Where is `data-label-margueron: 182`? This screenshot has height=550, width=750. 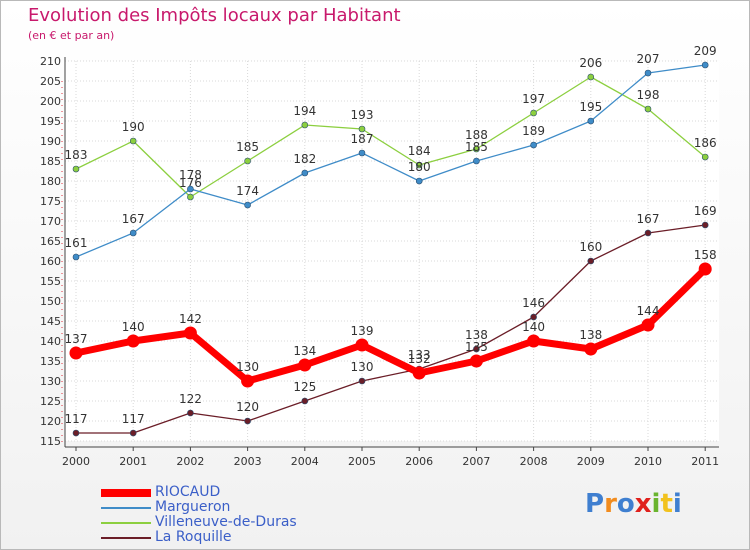 data-label-margueron: 182 is located at coordinates (304, 159).